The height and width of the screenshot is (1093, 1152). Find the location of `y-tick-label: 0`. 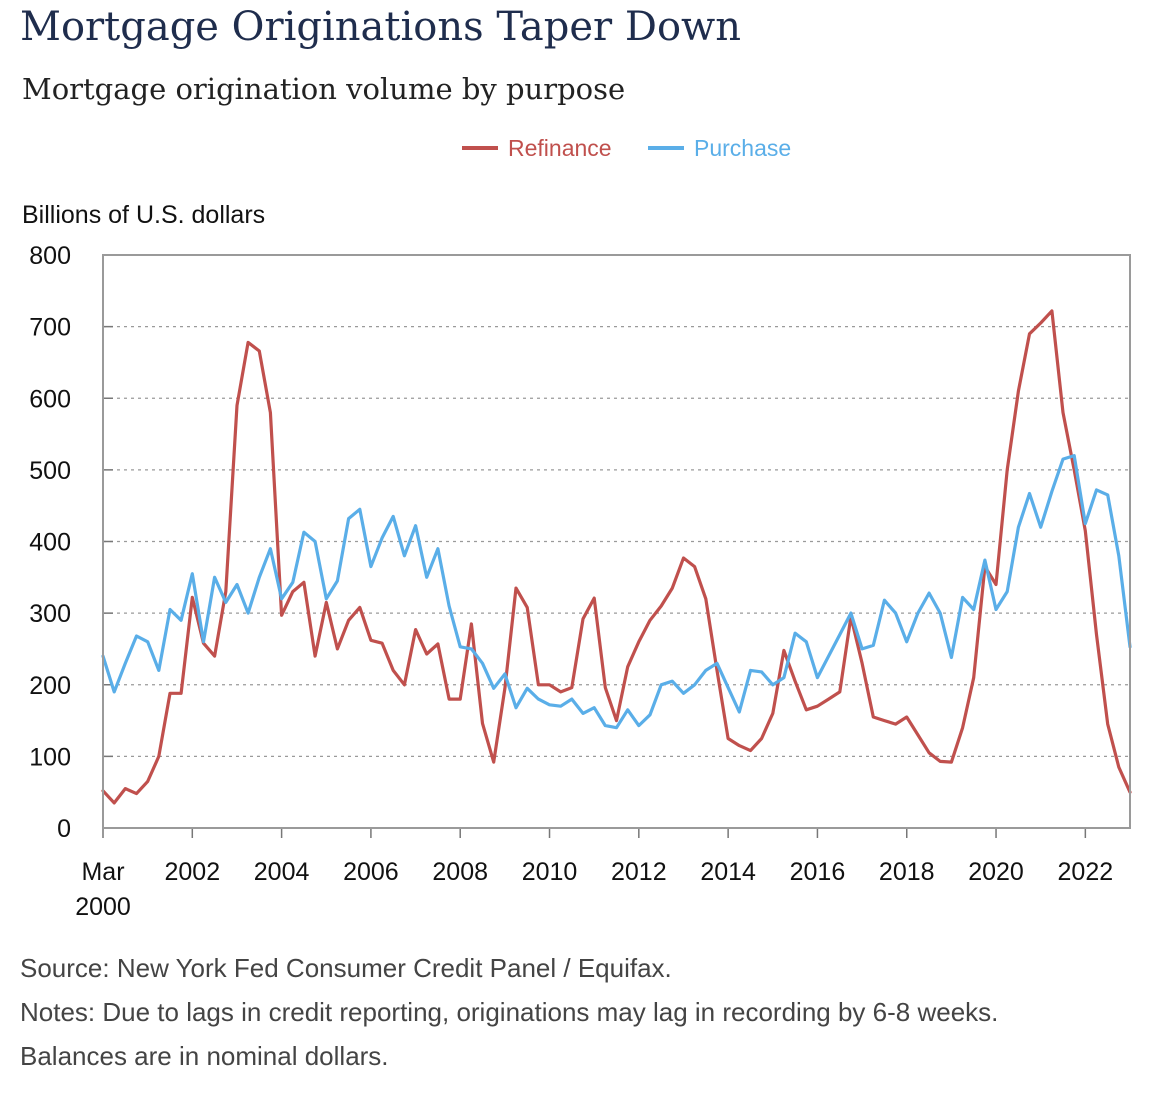

y-tick-label: 0 is located at coordinates (64, 829).